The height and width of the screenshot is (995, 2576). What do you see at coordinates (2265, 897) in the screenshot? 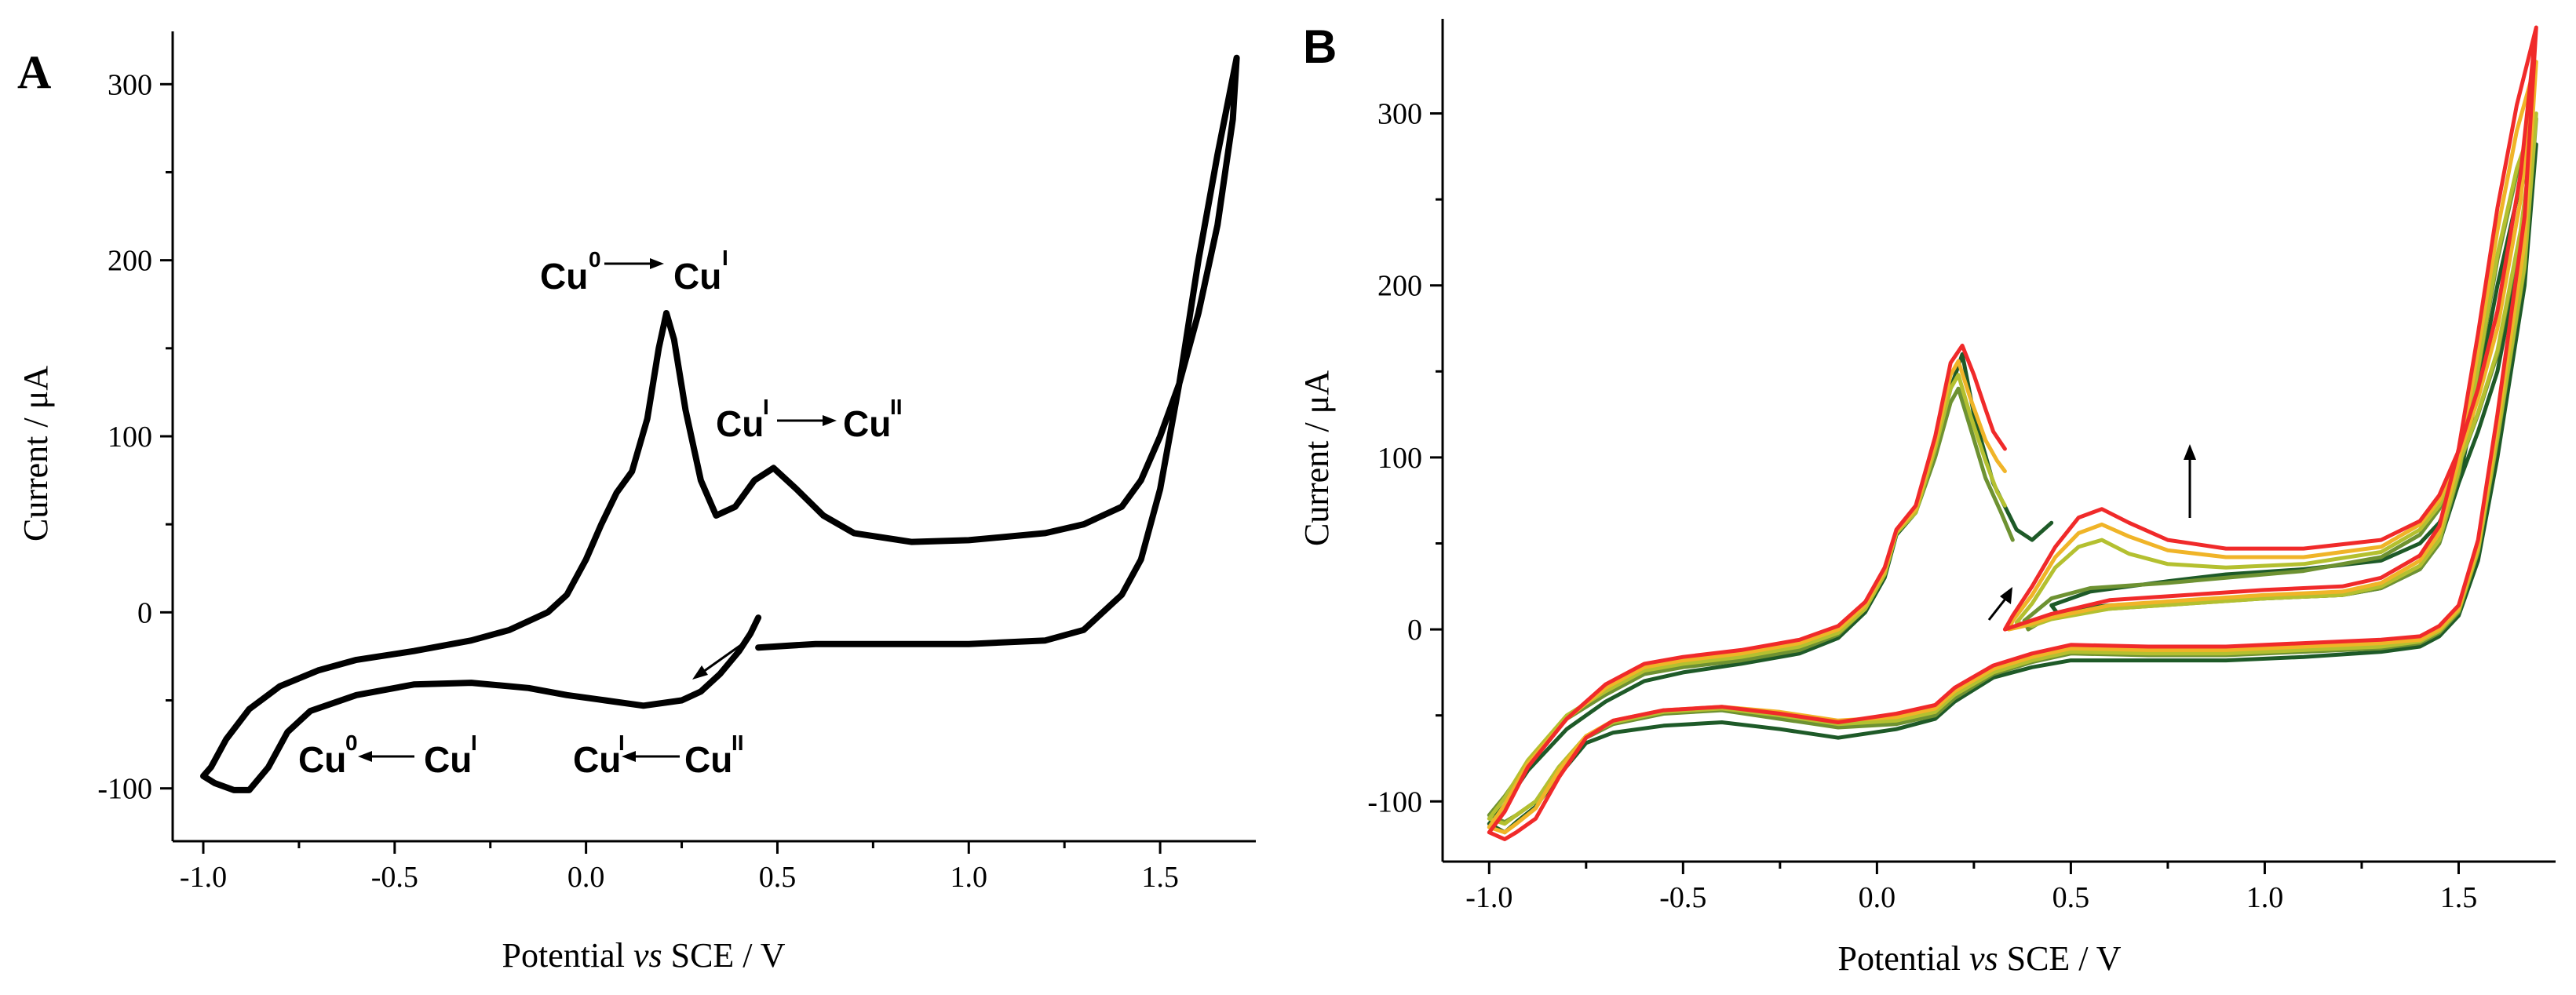
I see `panel-b-x-tick-label: 1.0` at bounding box center [2265, 897].